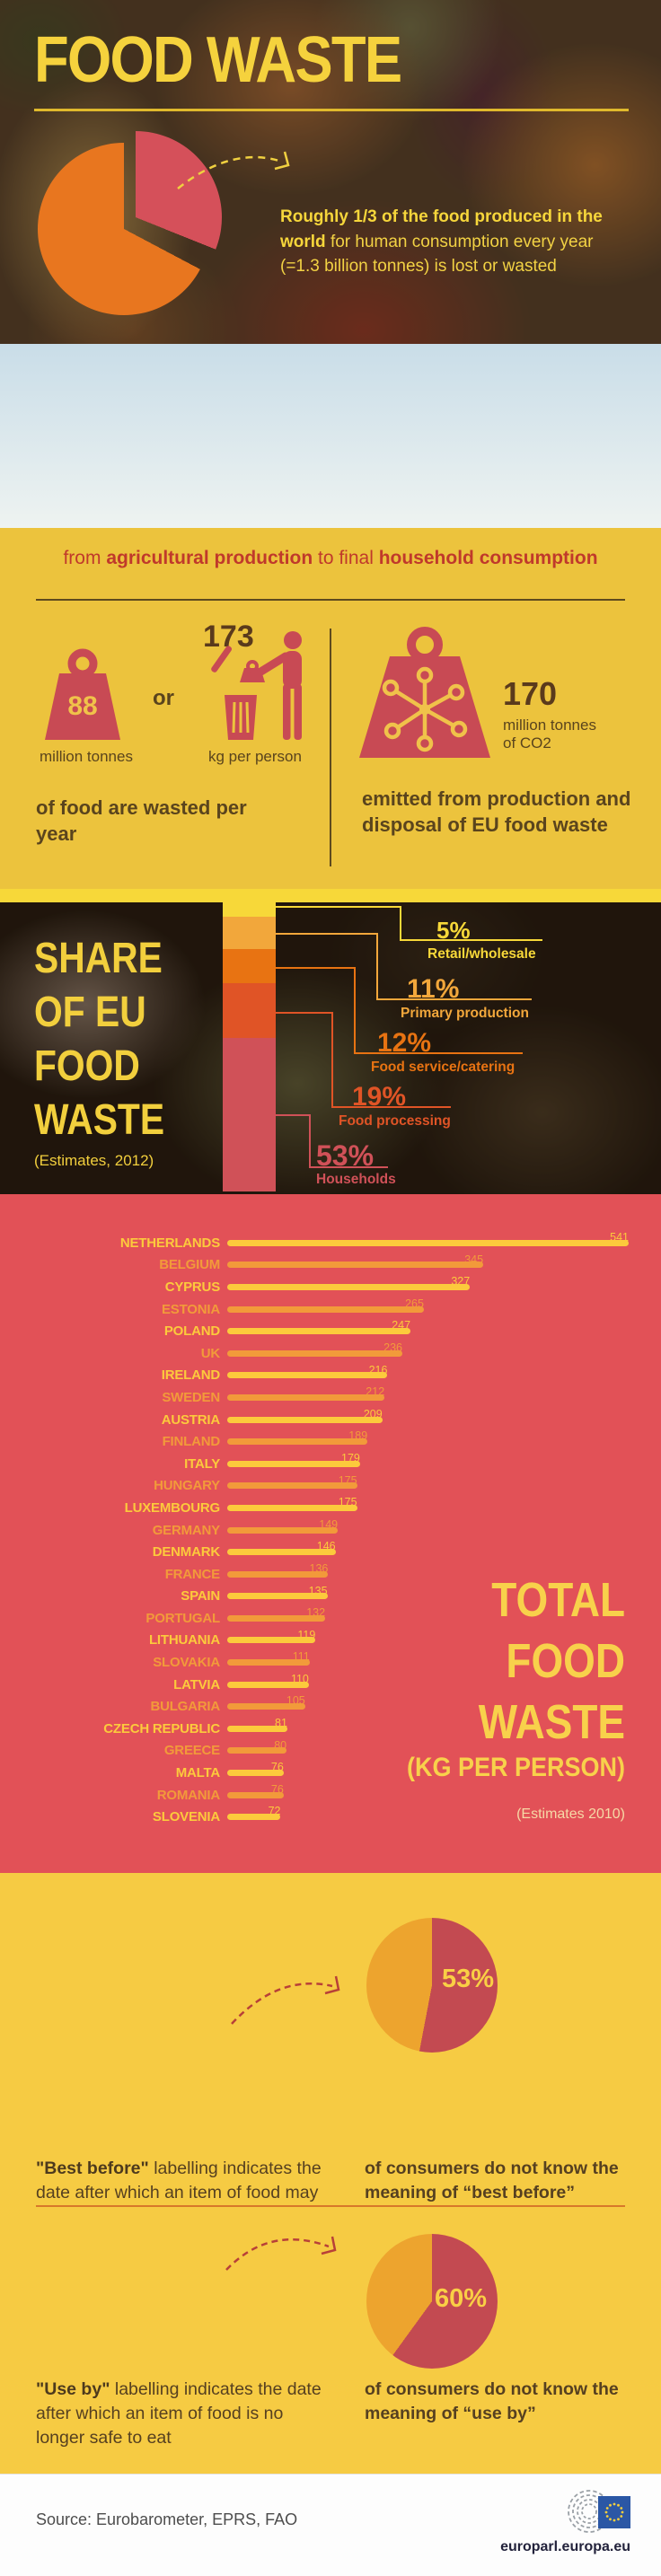 The width and height of the screenshot is (661, 2576). I want to click on country-bar-track: 247, so click(428, 1330).